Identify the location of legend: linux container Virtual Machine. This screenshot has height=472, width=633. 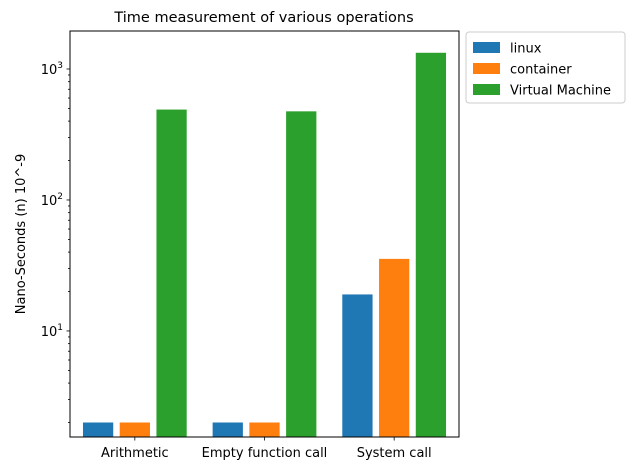
(545, 67).